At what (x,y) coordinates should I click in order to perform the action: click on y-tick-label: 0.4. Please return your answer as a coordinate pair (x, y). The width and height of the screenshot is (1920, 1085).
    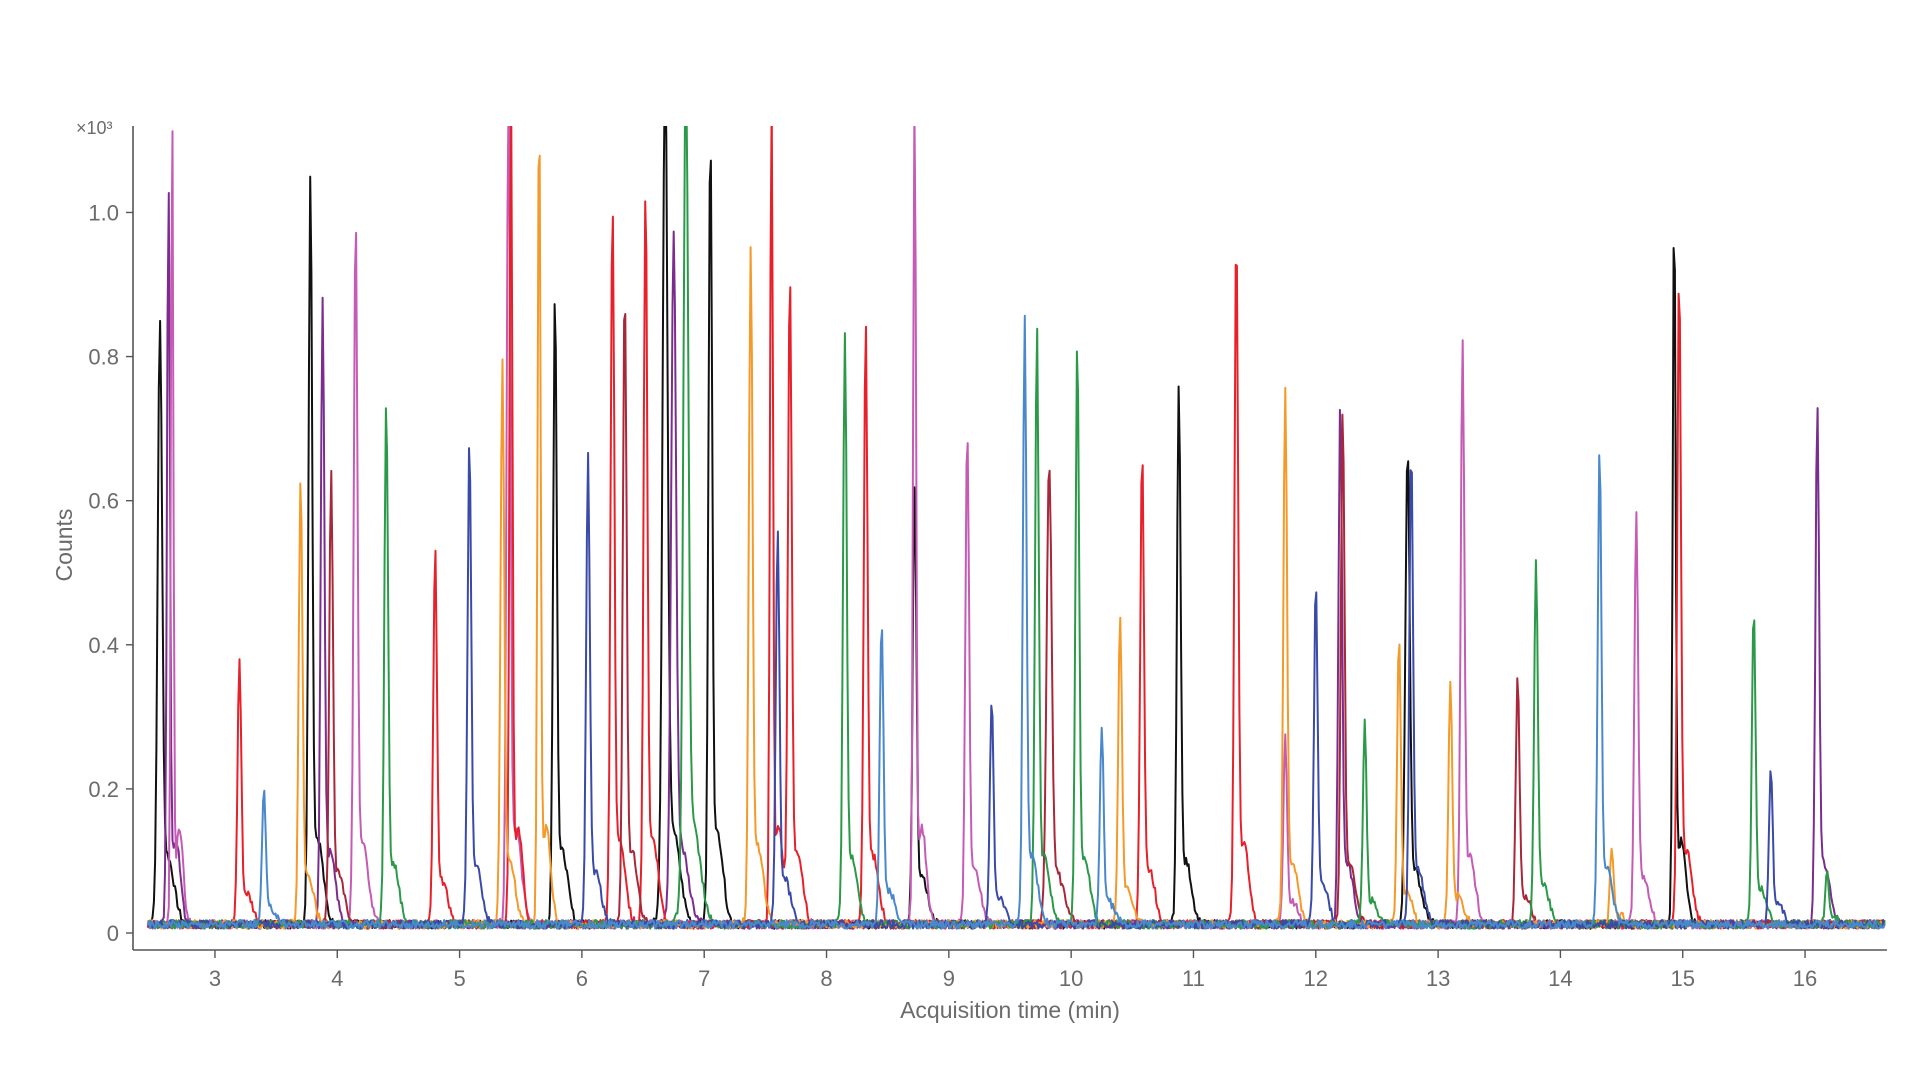
    Looking at the image, I should click on (103, 645).